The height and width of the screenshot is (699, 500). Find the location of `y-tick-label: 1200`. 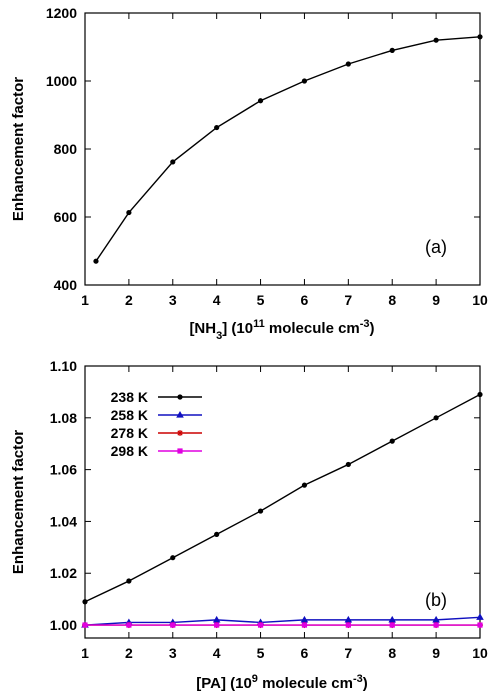

y-tick-label: 1200 is located at coordinates (61, 13).